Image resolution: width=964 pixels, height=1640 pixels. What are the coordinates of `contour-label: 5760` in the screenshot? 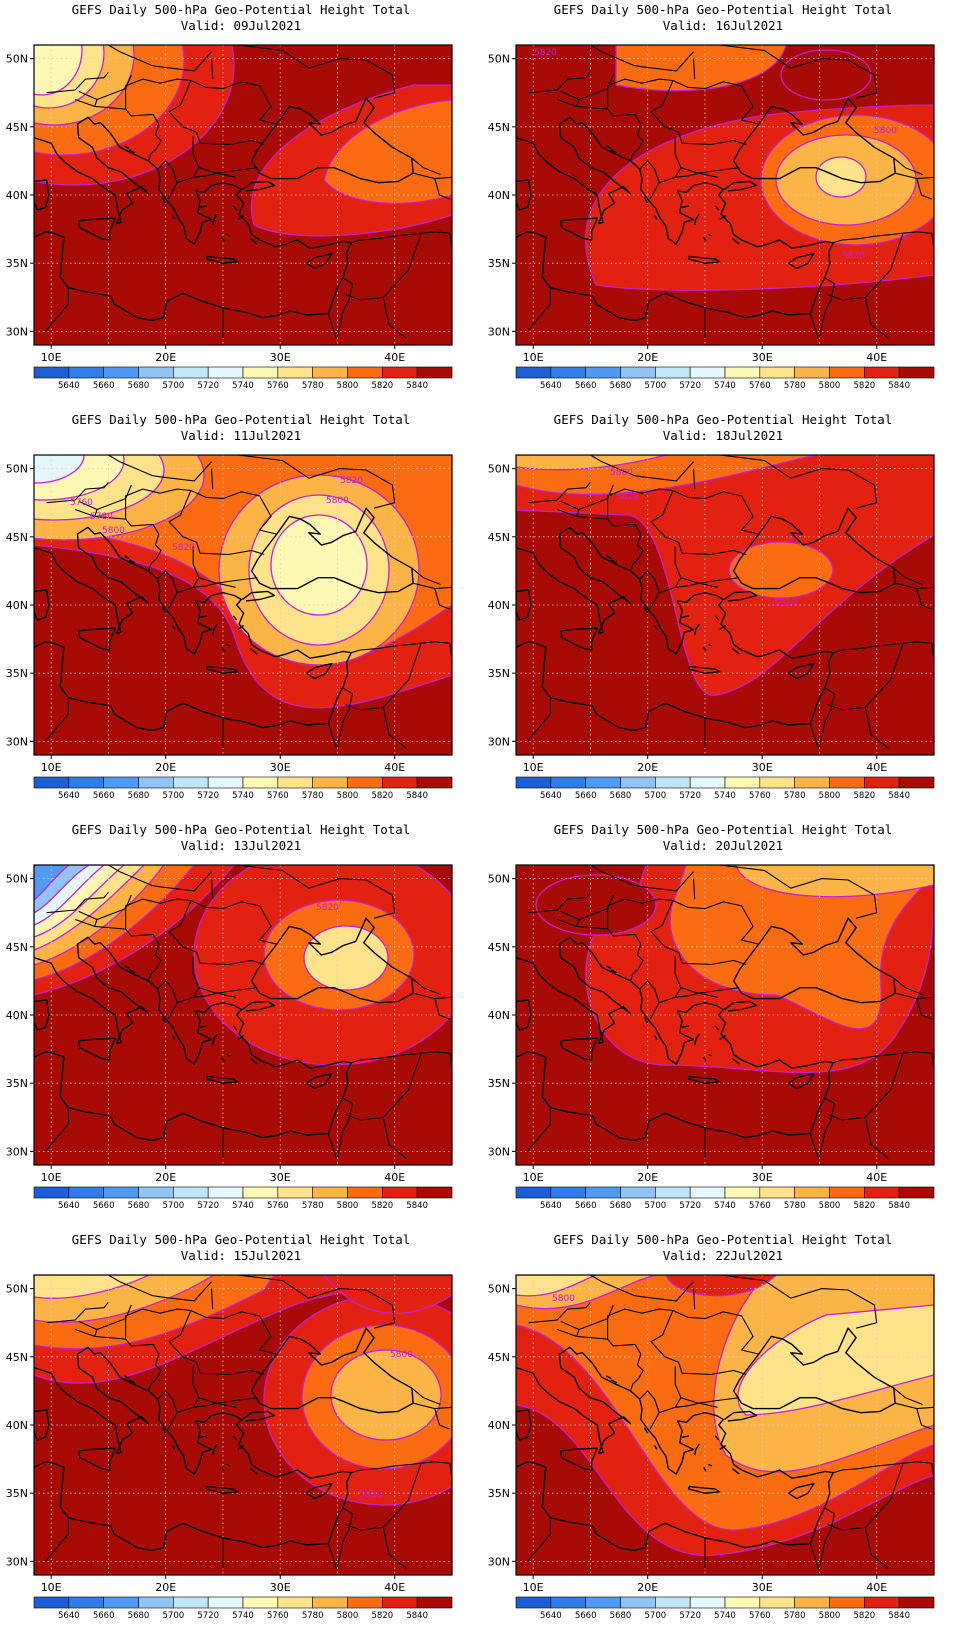 It's located at (81, 503).